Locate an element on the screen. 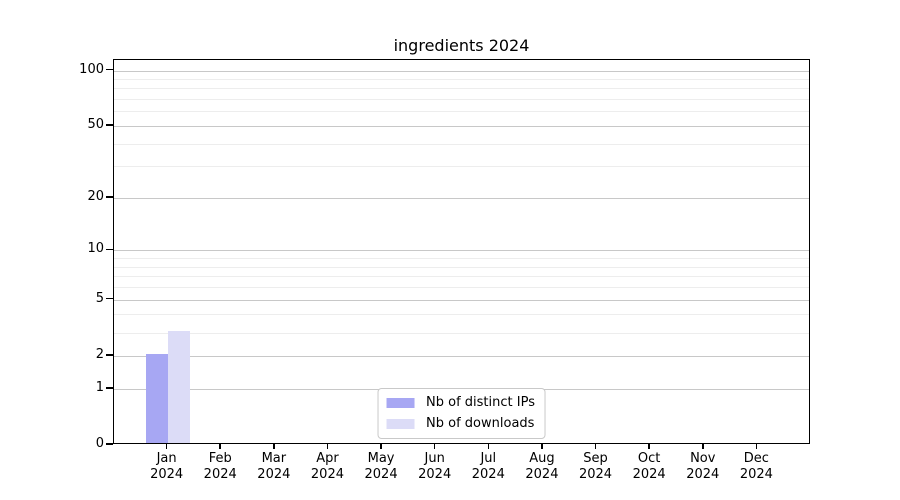  y-tick-label: 100 is located at coordinates (91, 69).